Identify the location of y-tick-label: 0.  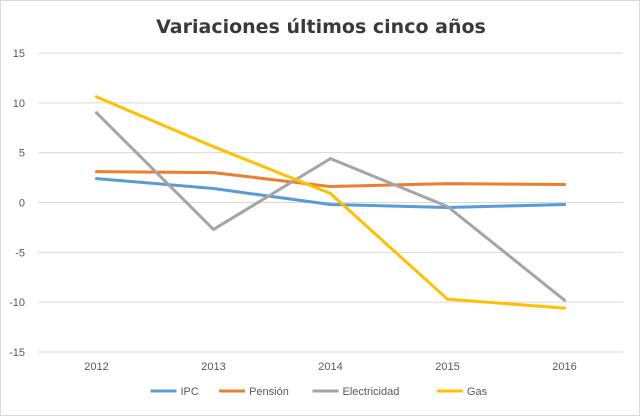
(22, 204).